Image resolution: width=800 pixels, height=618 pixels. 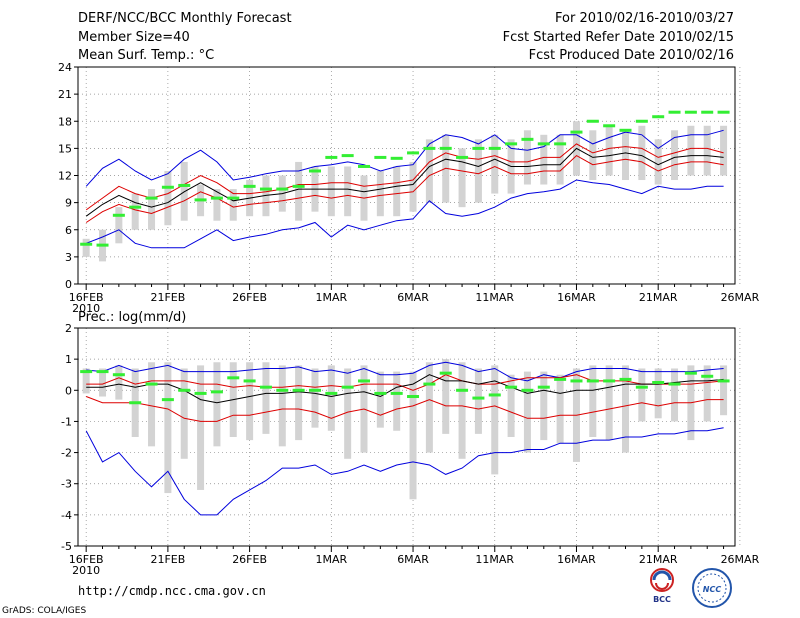 I want to click on prec-panel-title: Prec.: log(mm/d), so click(x=132, y=317).